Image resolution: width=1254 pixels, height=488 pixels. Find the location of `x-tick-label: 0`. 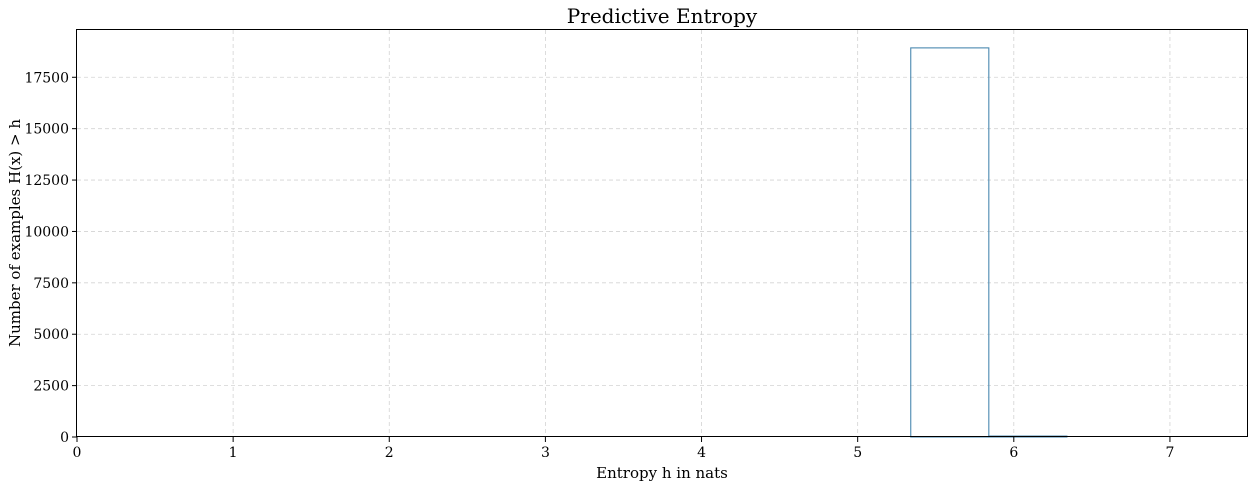

x-tick-label: 0 is located at coordinates (77, 453).